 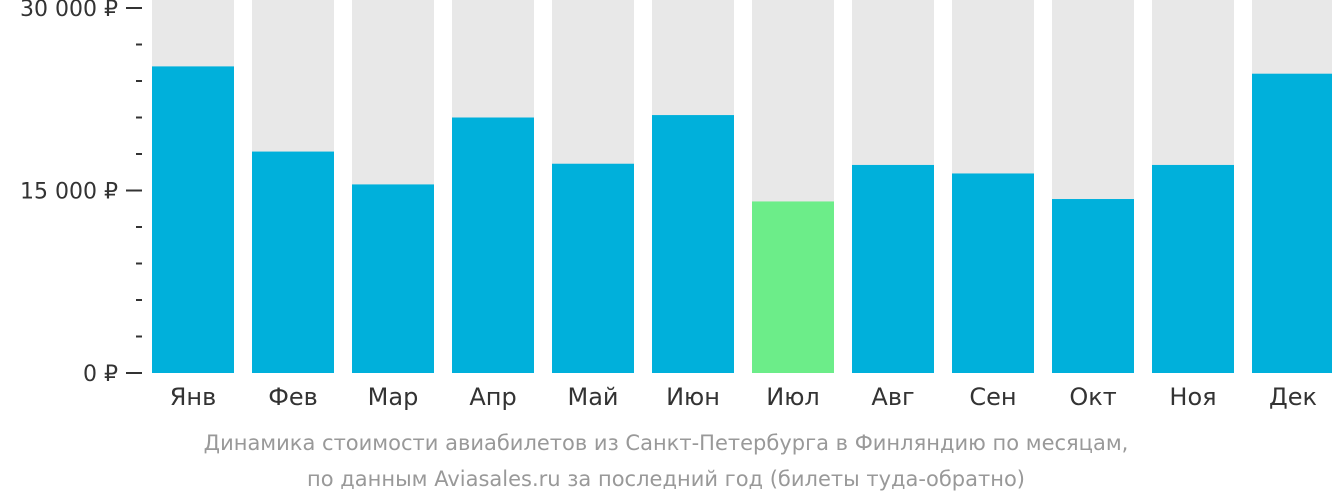 What do you see at coordinates (693, 397) in the screenshot?
I see `x-tick-label: Июн` at bounding box center [693, 397].